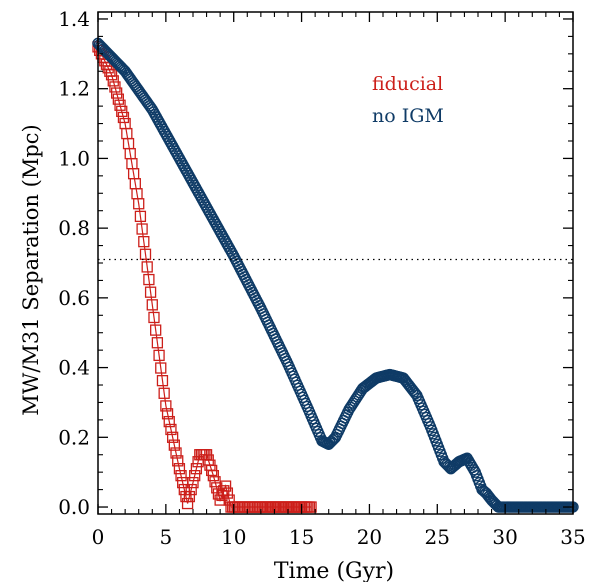 This screenshot has width=589, height=582. What do you see at coordinates (98, 537) in the screenshot?
I see `x-tick-label: 0` at bounding box center [98, 537].